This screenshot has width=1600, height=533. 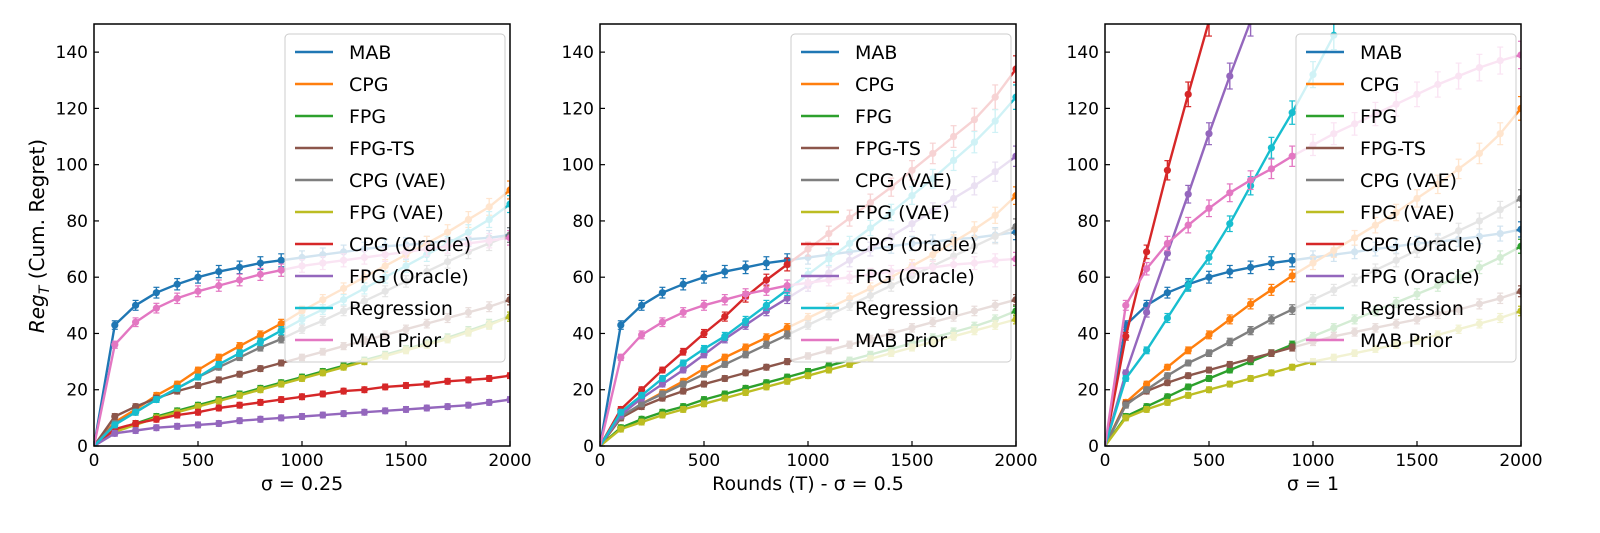 I want to click on legend-label: MAB Prior, so click(x=1406, y=341).